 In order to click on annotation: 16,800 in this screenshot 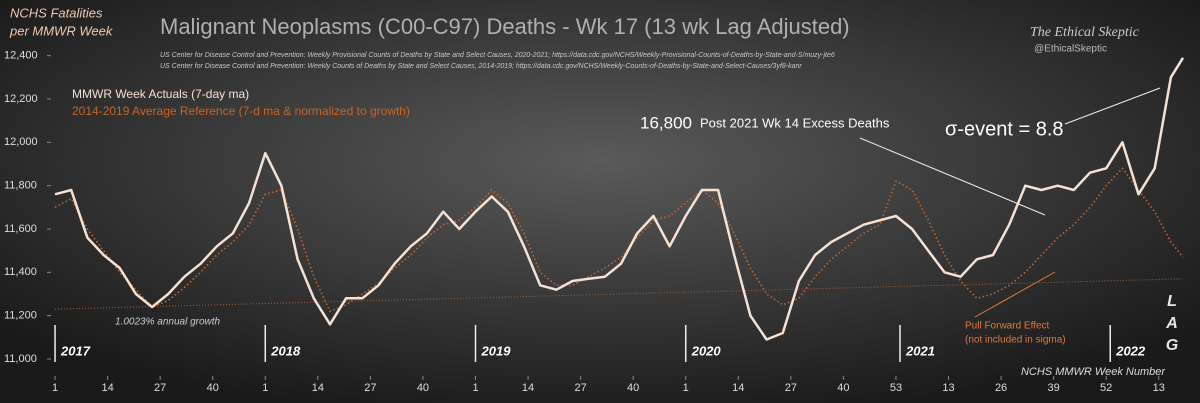, I will do `click(666, 122)`.